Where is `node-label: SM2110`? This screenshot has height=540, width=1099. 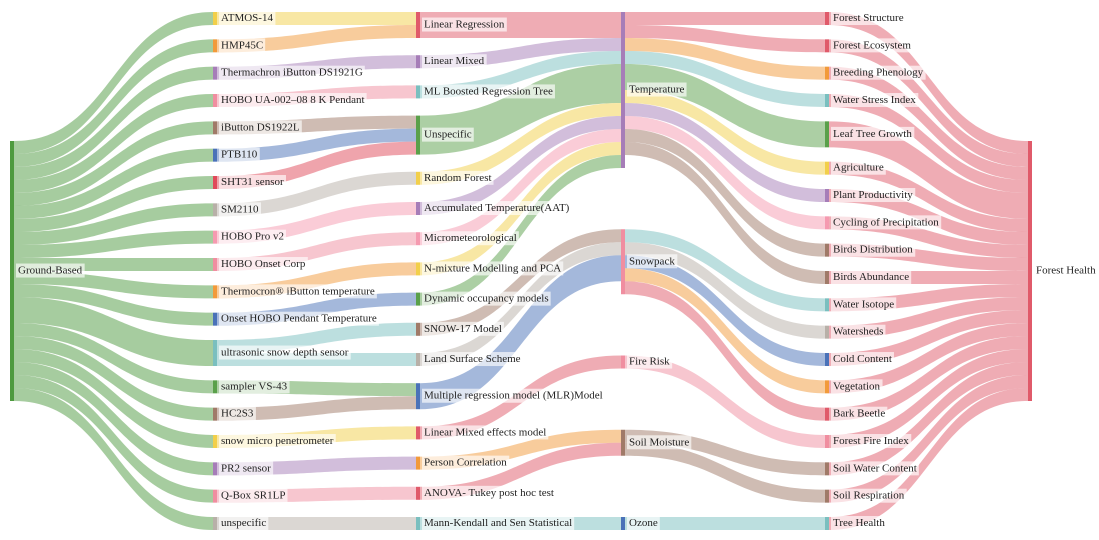
node-label: SM2110 is located at coordinates (240, 209).